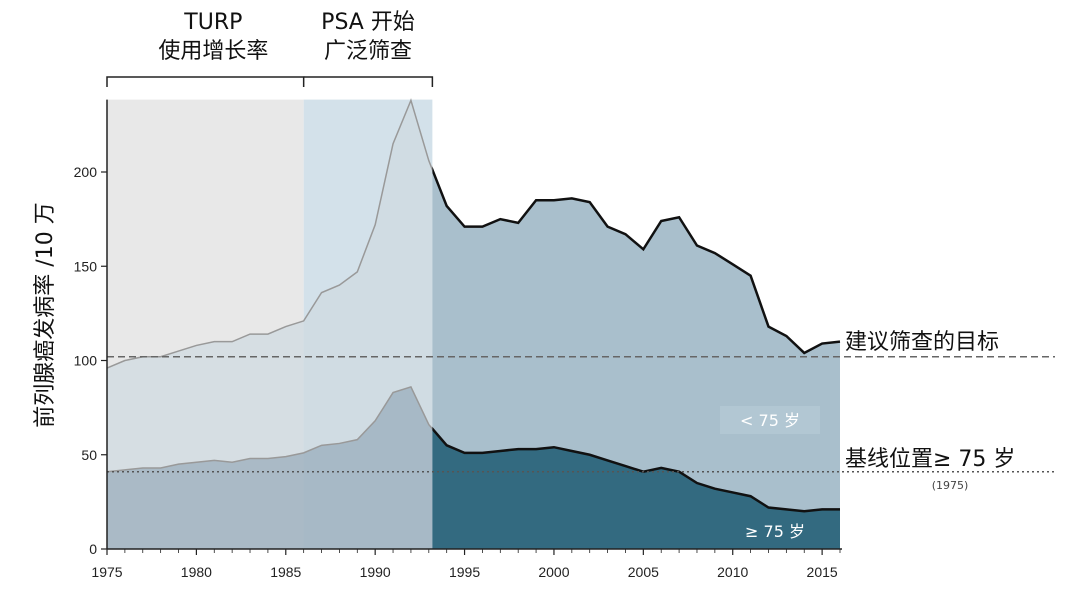  I want to click on reference-label-baseline-note: (1975), so click(950, 485).